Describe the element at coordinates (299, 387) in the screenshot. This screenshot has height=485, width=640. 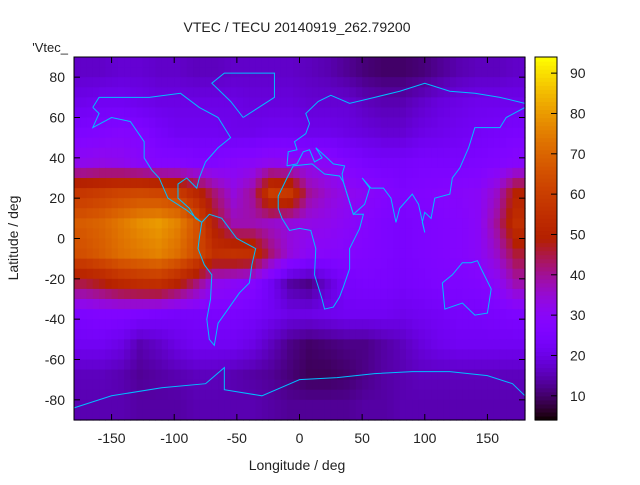
I see `coastline` at that location.